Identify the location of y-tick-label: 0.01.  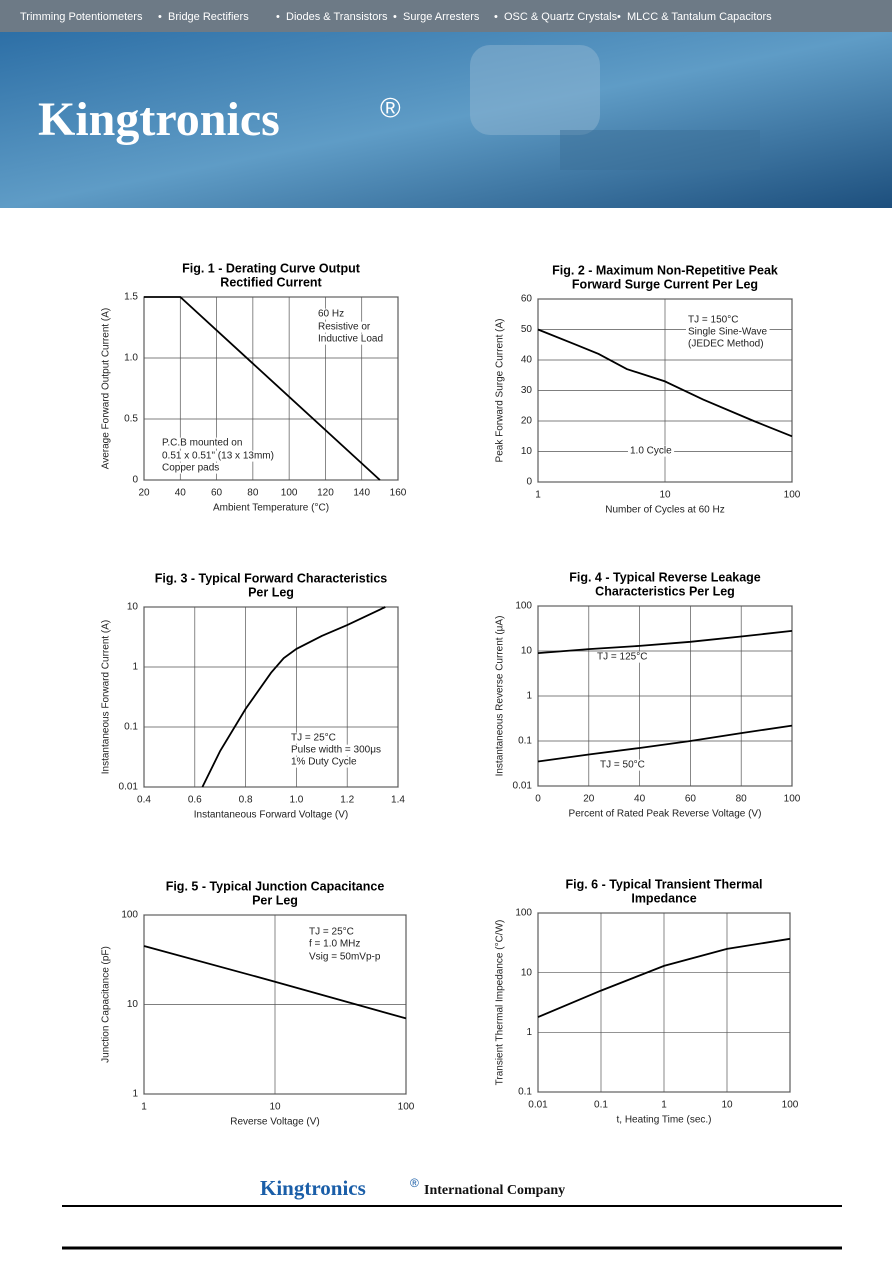
(129, 787).